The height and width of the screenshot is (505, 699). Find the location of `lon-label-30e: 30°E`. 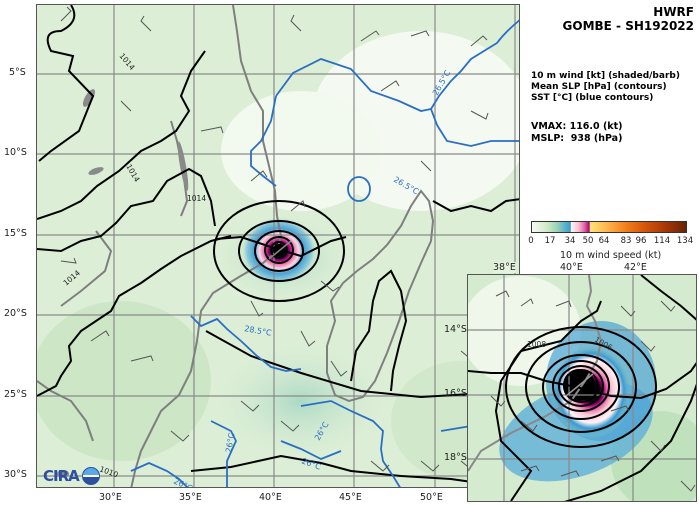

lon-label-30e: 30°E is located at coordinates (110, 497).